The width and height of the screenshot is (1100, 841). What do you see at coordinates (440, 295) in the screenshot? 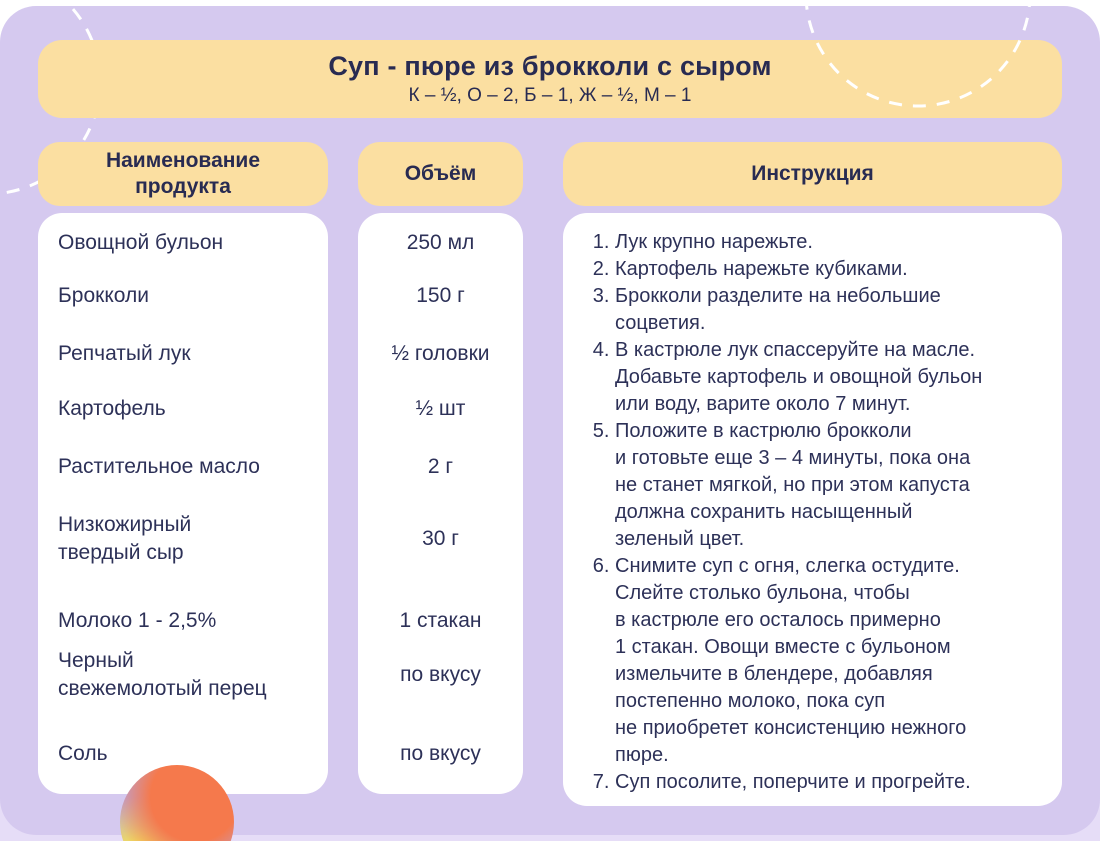
I see `ingredient-volume: 150 г` at bounding box center [440, 295].